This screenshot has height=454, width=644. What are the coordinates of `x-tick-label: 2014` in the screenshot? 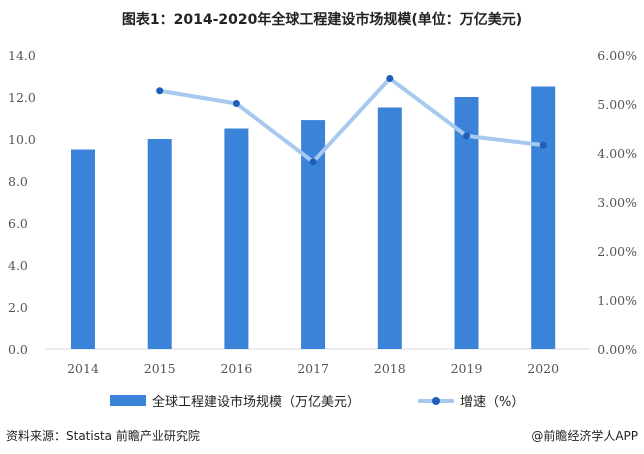 It's located at (83, 368).